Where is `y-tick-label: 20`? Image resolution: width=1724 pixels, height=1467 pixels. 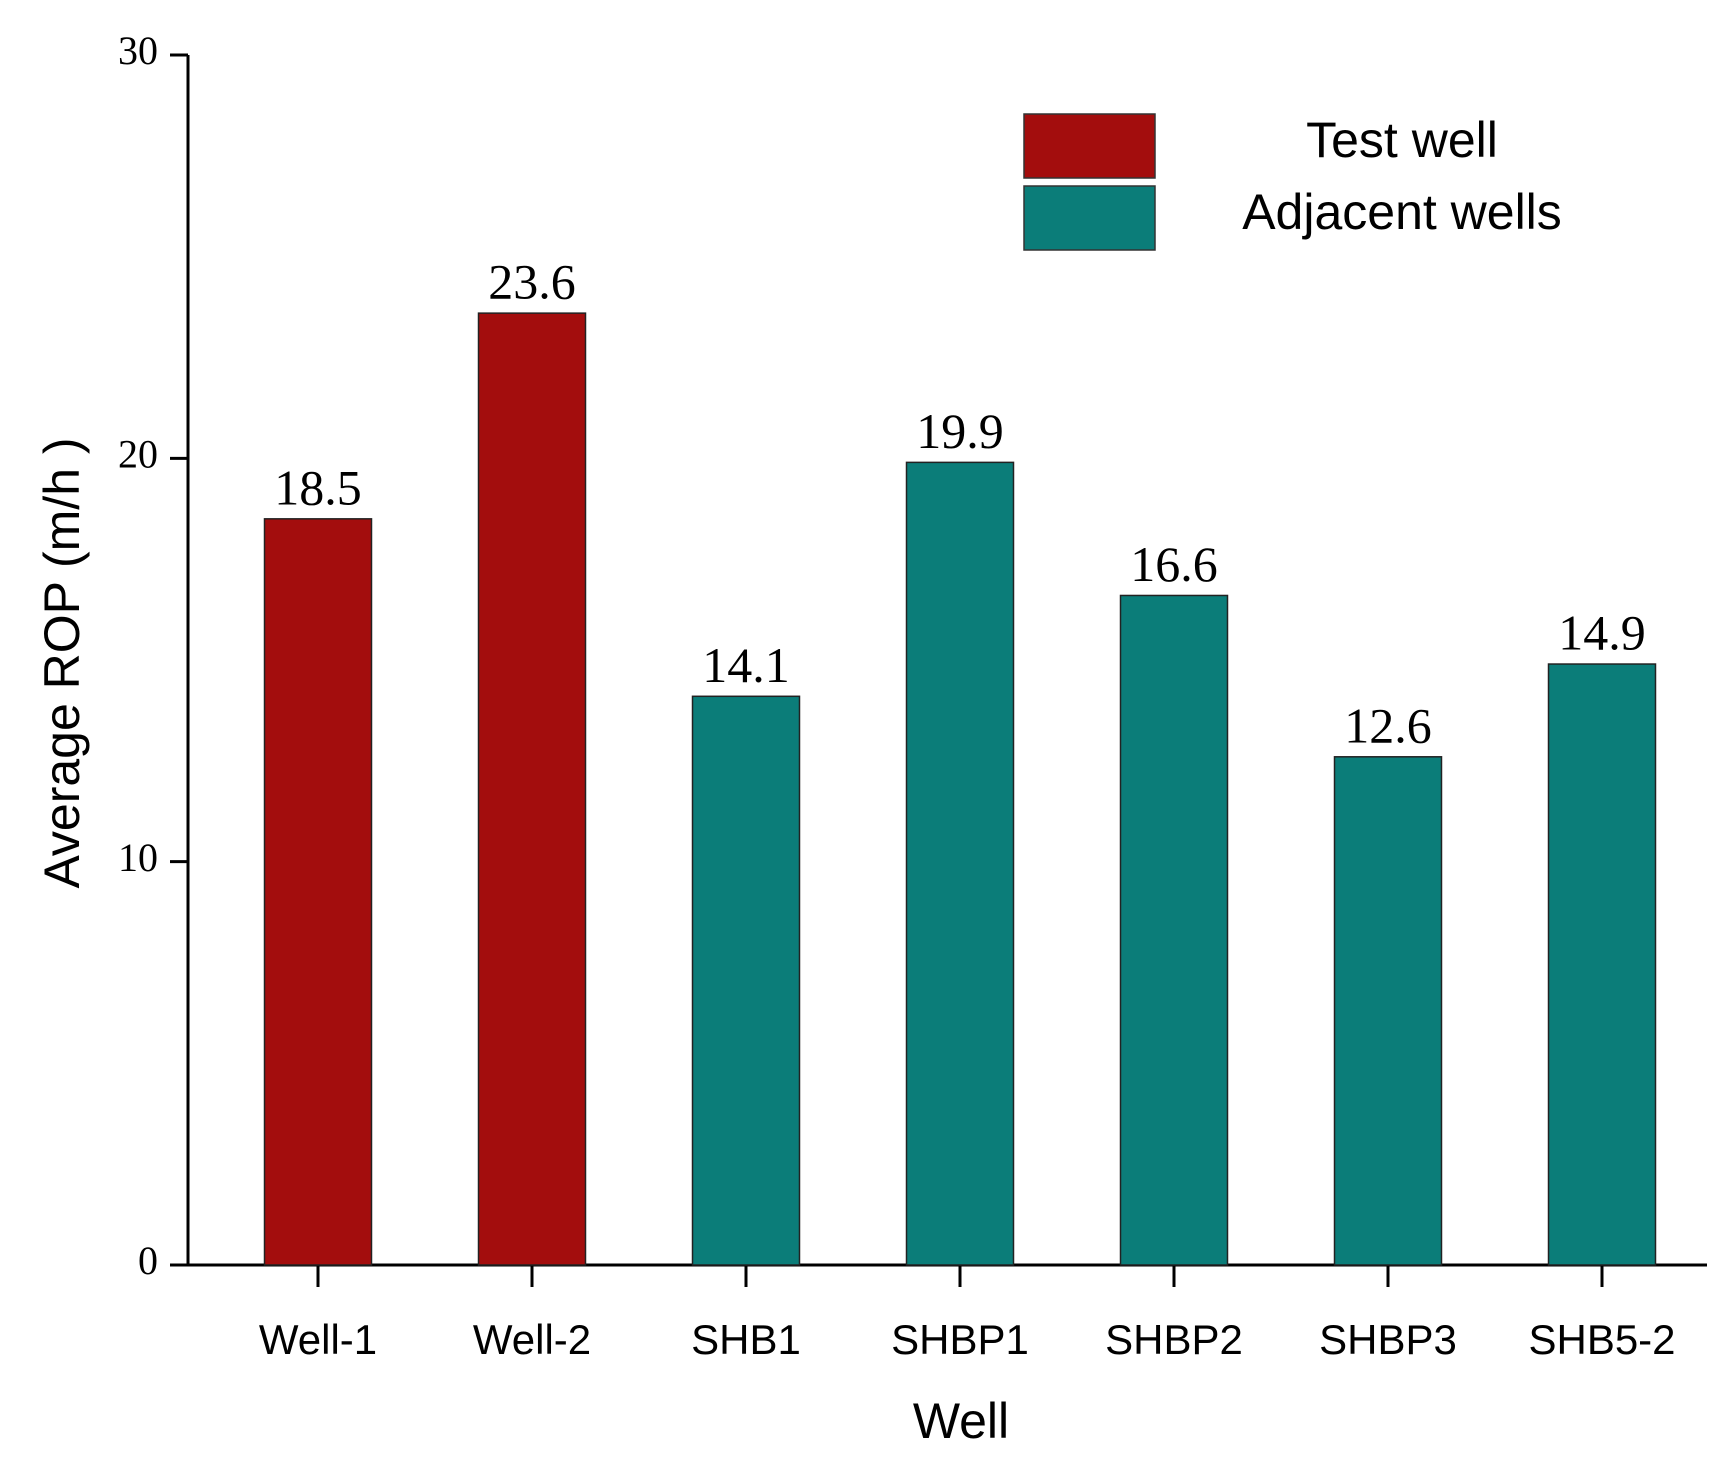
y-tick-label: 20 is located at coordinates (138, 454).